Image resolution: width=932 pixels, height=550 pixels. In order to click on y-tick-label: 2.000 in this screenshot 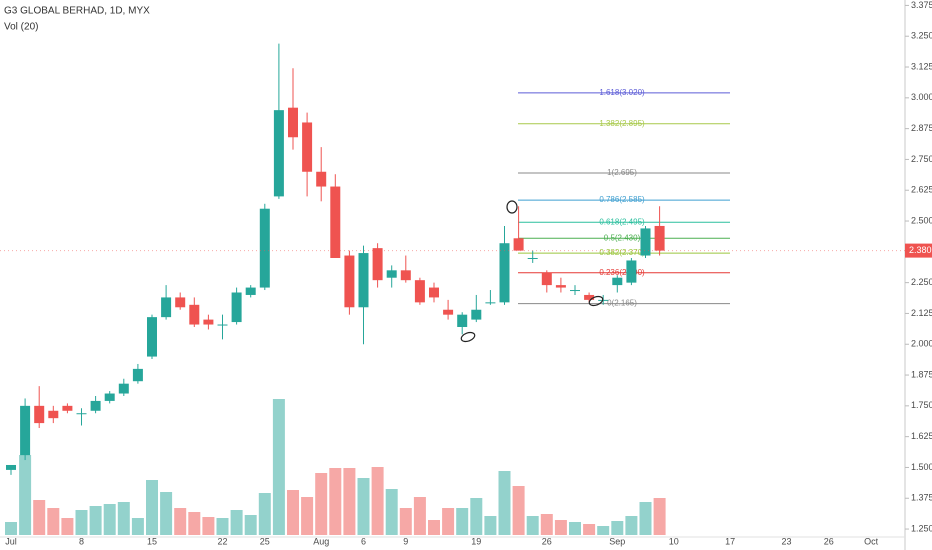, I will do `click(921, 344)`.